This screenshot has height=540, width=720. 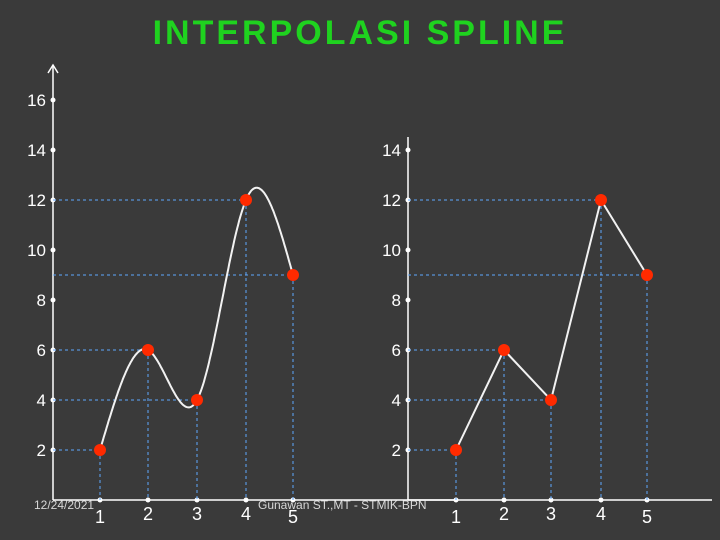 I want to click on footer-date: 12/24/2021, so click(x=64, y=505).